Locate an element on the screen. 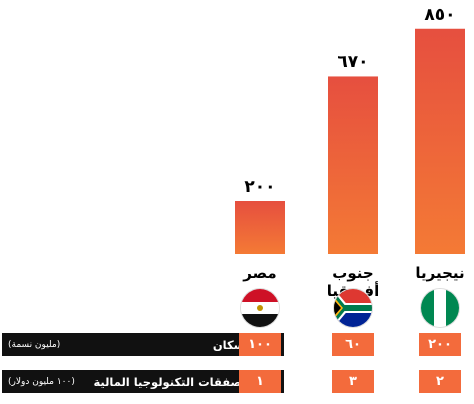 The width and height of the screenshot is (474, 404). population-cell-nigeria: ٢٠٠ is located at coordinates (440, 344).